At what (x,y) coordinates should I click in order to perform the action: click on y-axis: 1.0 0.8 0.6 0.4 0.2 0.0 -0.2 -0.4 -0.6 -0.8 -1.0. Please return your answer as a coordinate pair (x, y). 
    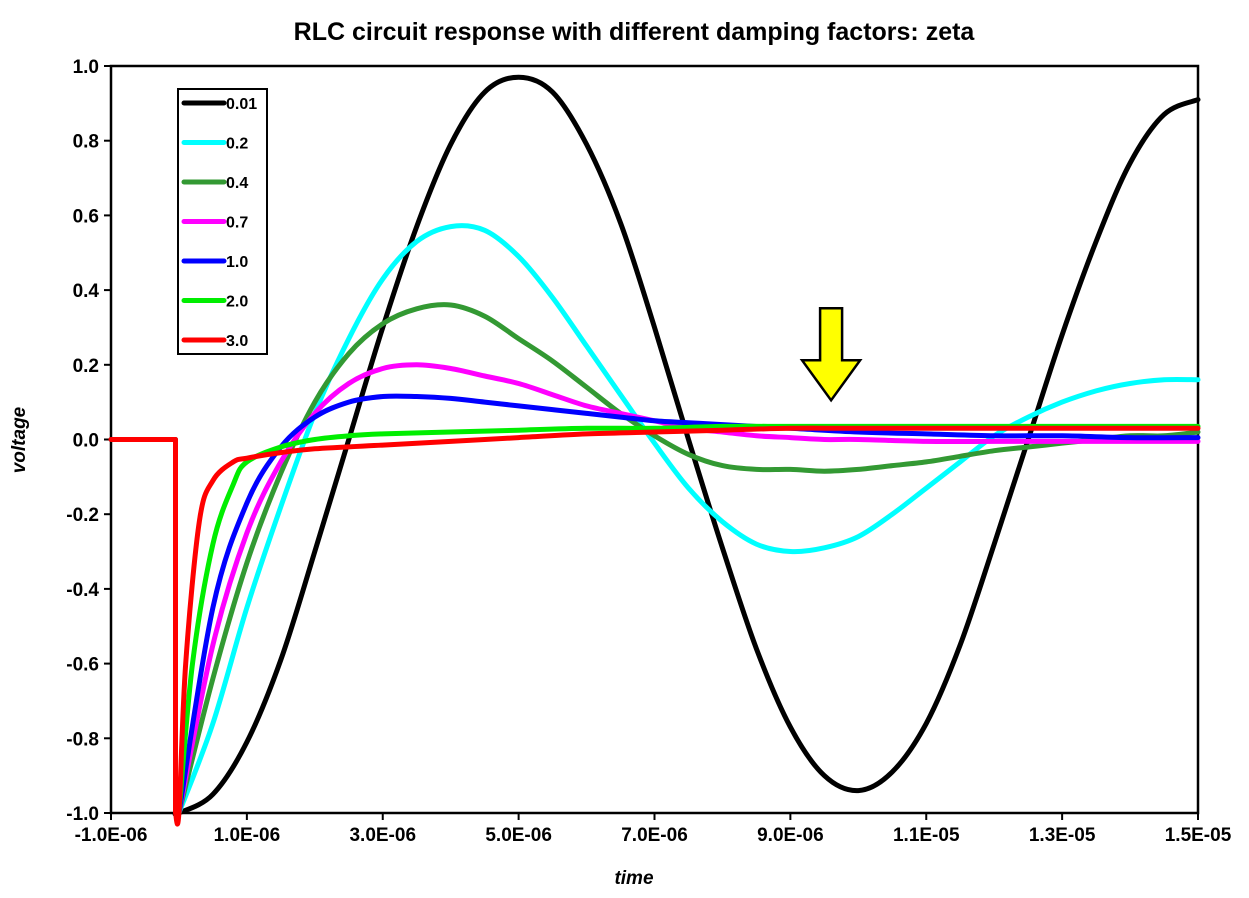
    Looking at the image, I should click on (88, 441).